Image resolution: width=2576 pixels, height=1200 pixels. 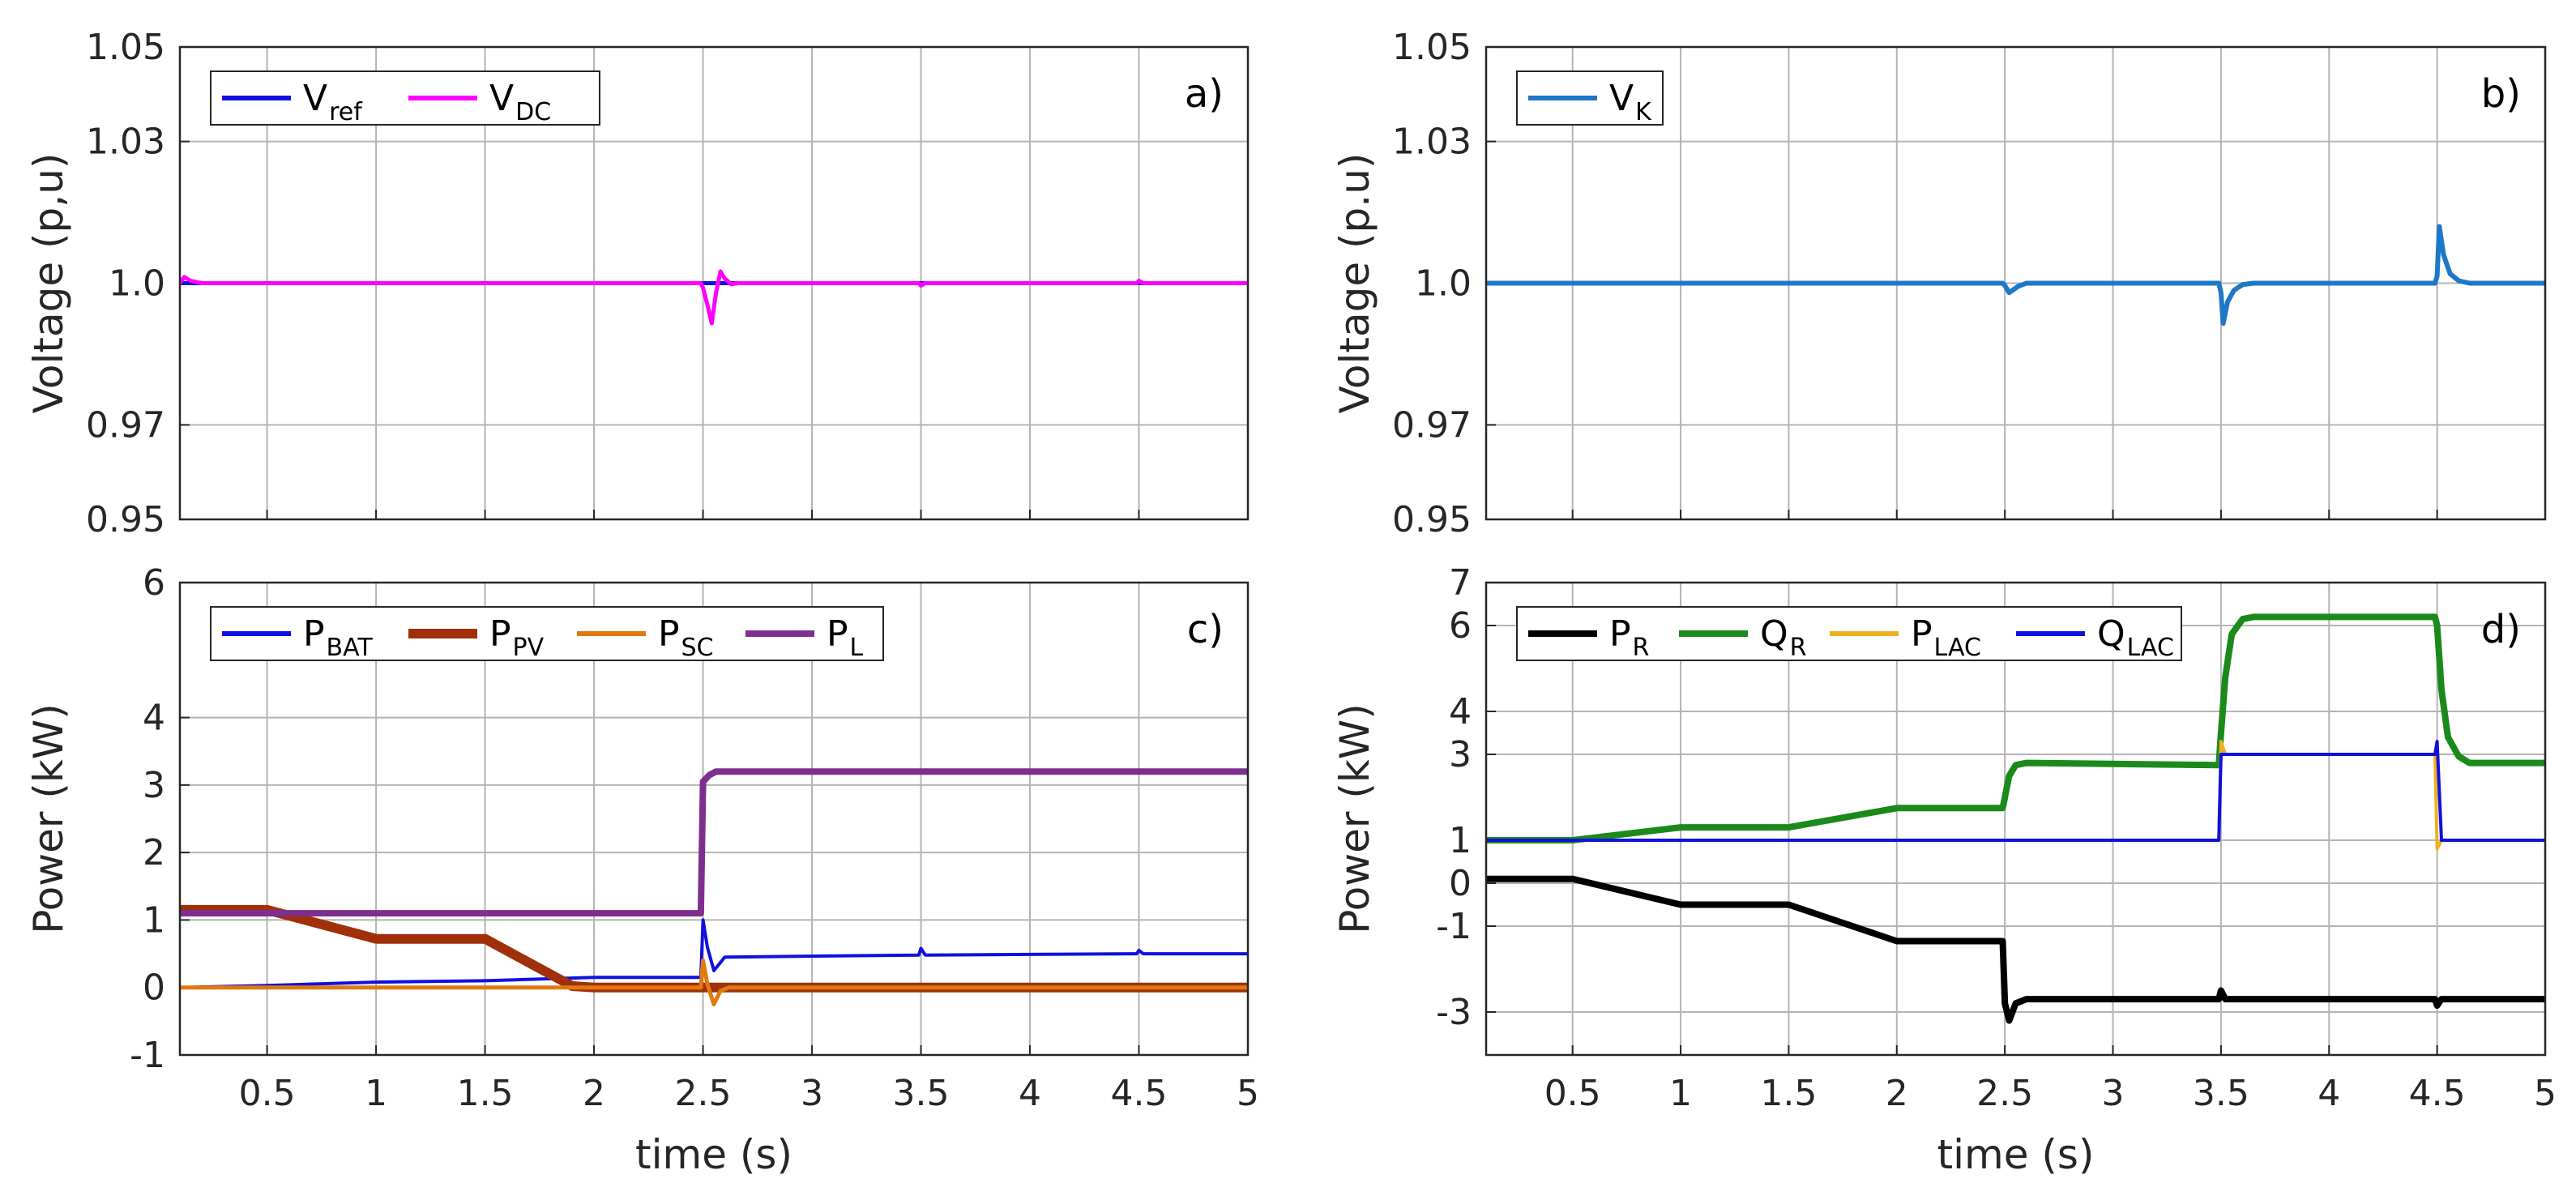 I want to click on legend: PBAT PPV PSC PL, so click(x=547, y=634).